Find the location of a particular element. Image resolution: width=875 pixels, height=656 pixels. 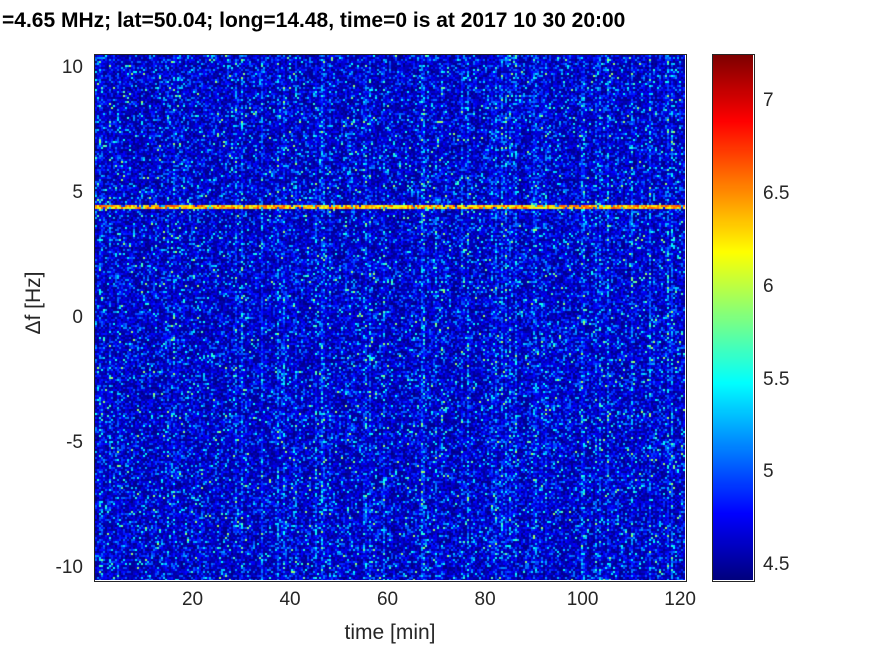

colorbar-tick-label: 7 is located at coordinates (768, 101).